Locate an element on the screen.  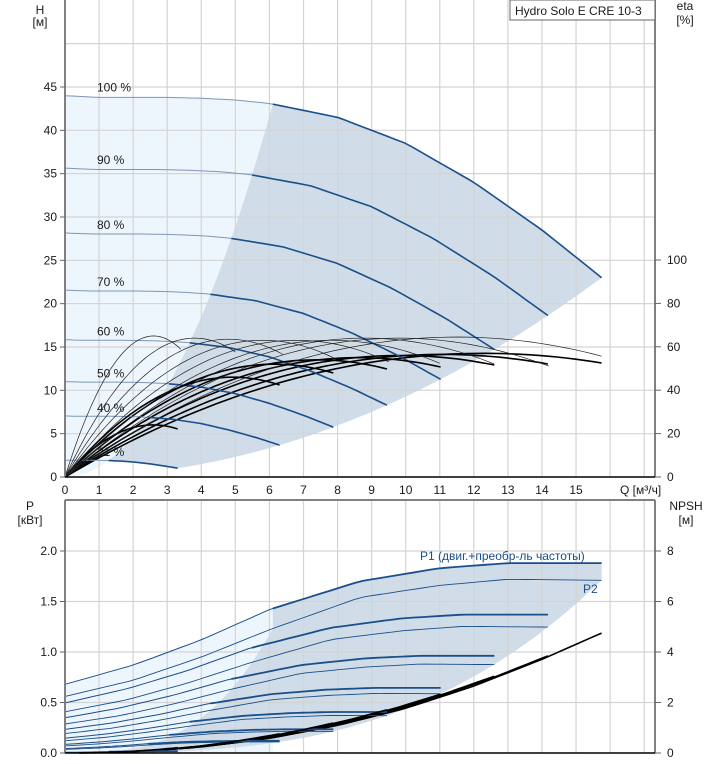
x-tick-label: 2 is located at coordinates (133, 490).